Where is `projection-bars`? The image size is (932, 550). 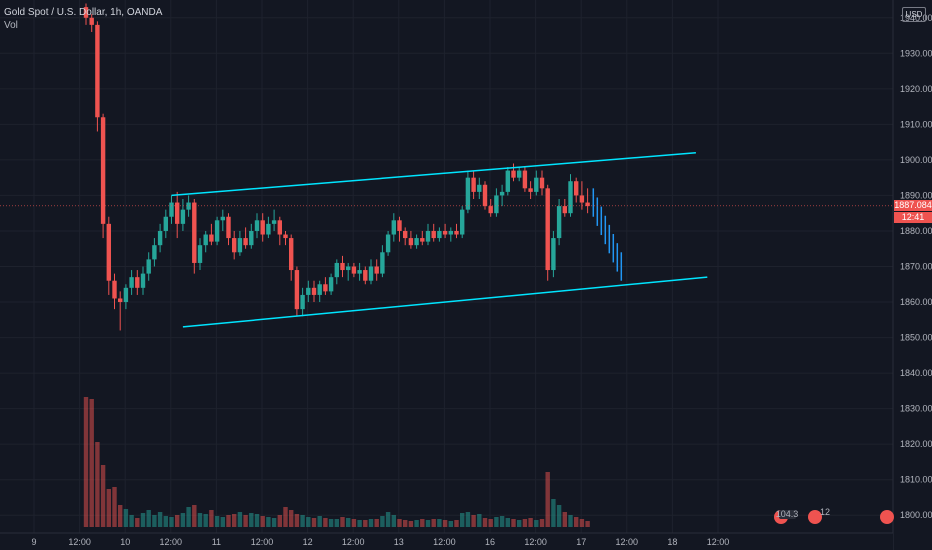 projection-bars is located at coordinates (607, 234).